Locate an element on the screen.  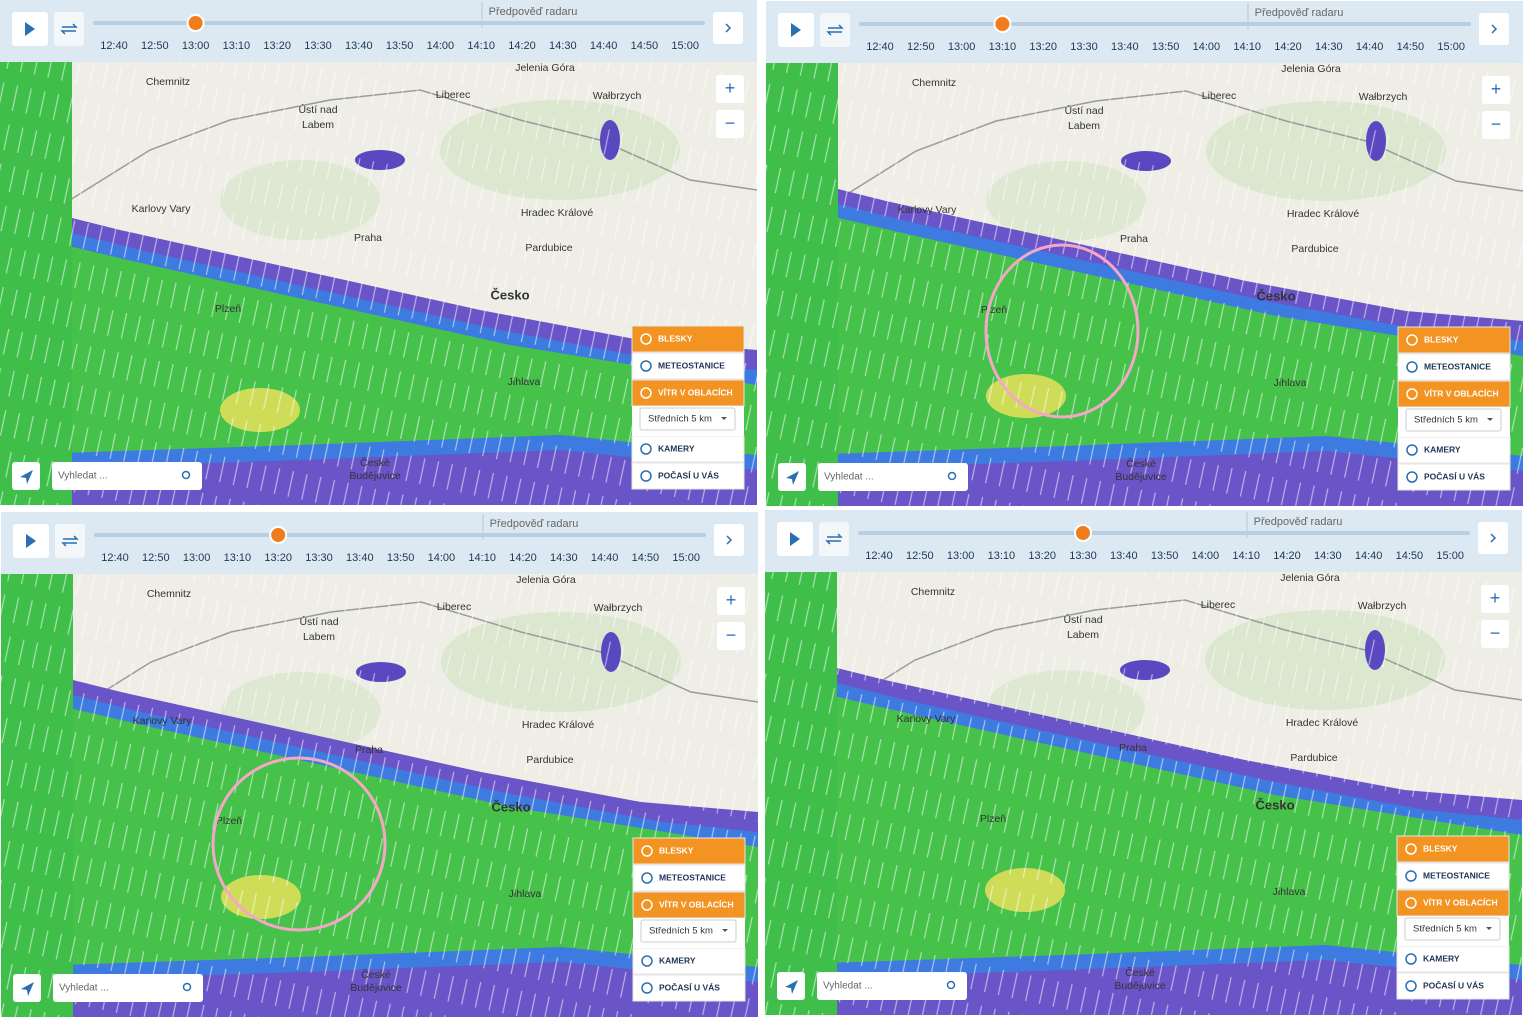
altitude-label: Středních 5 km is located at coordinates (681, 931).